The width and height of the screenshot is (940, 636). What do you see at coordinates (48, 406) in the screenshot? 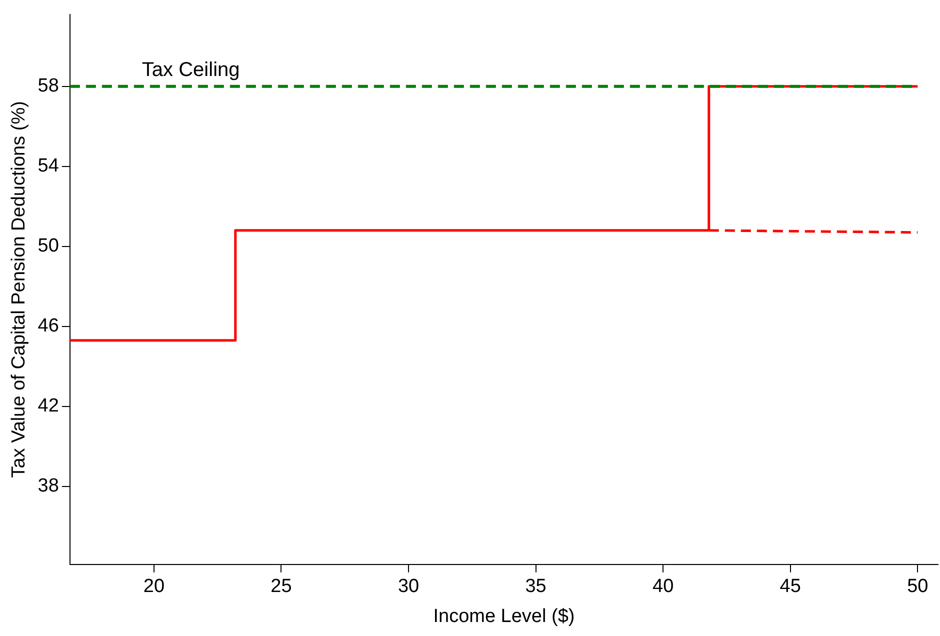
I see `y-tick-label: 42` at bounding box center [48, 406].